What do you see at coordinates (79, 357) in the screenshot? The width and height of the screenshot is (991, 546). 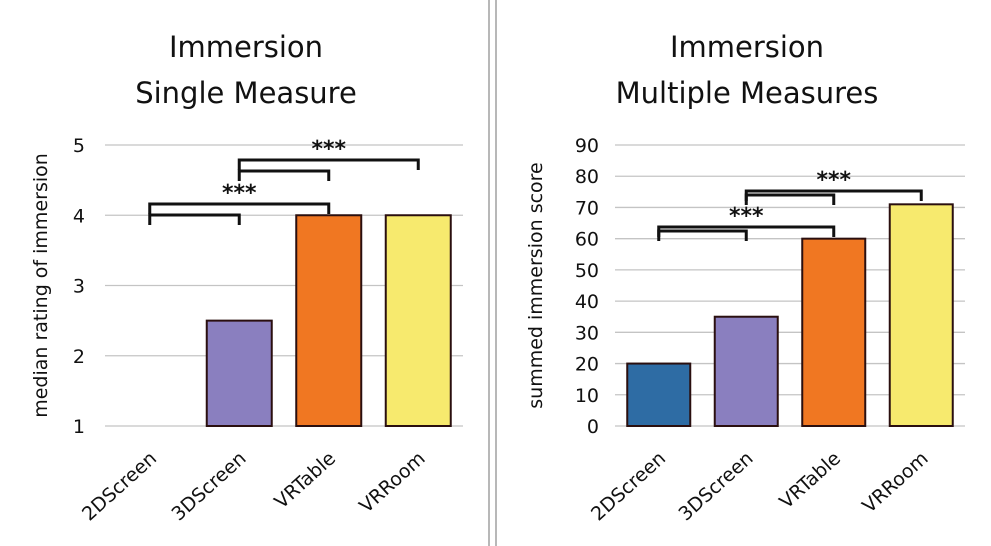 I see `y-tick-label: 2` at bounding box center [79, 357].